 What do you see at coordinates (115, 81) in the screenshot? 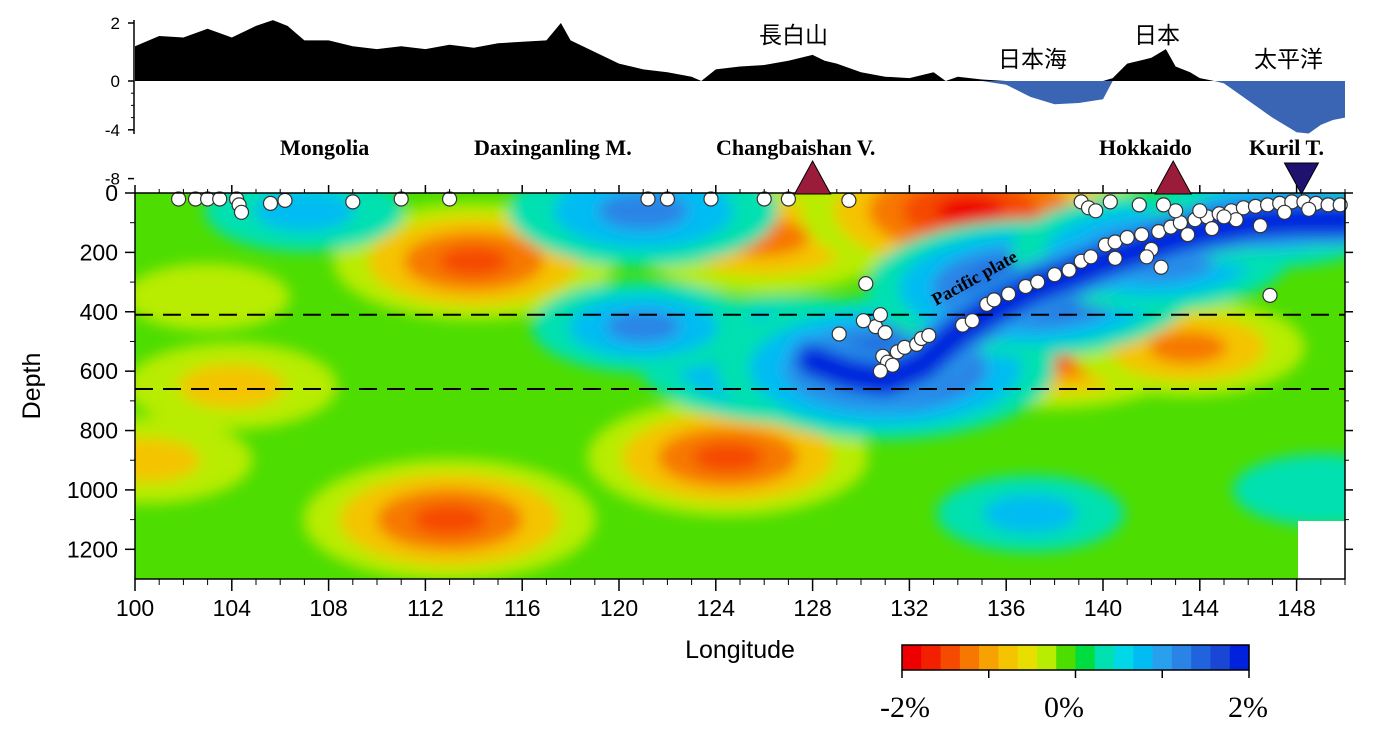
I see `topography-tick-label: 0` at bounding box center [115, 81].